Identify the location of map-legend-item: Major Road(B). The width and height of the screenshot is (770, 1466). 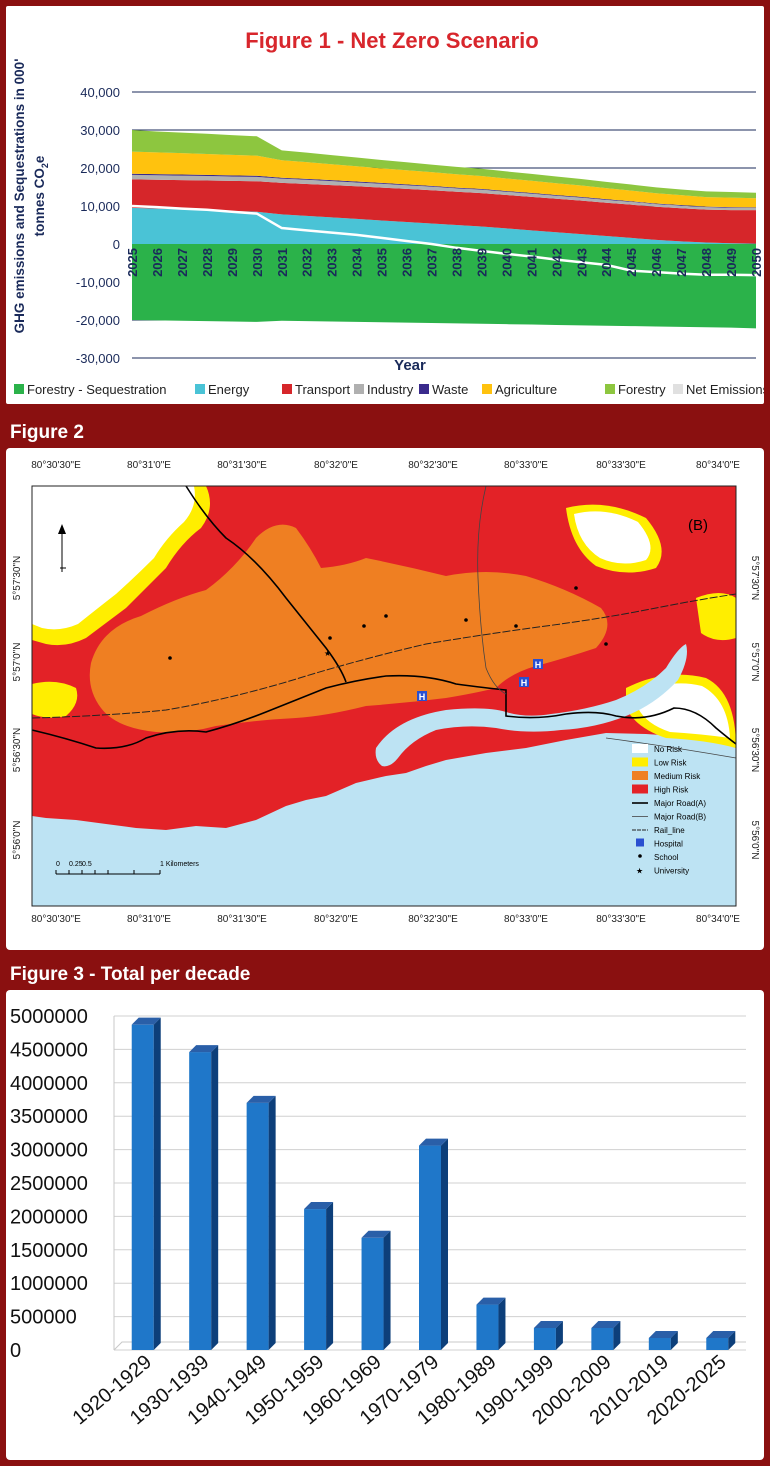
(669, 817).